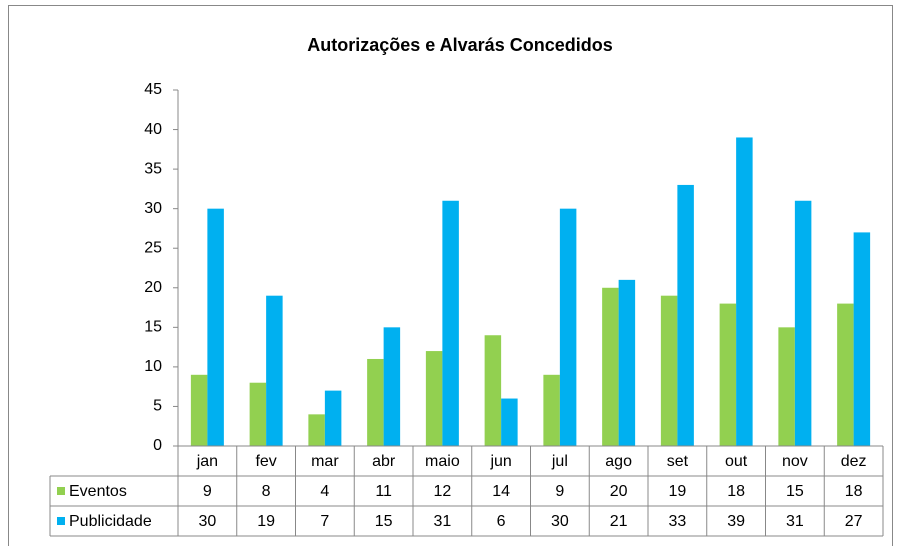 The height and width of the screenshot is (546, 901). What do you see at coordinates (153, 247) in the screenshot?
I see `y-tick-label: 25` at bounding box center [153, 247].